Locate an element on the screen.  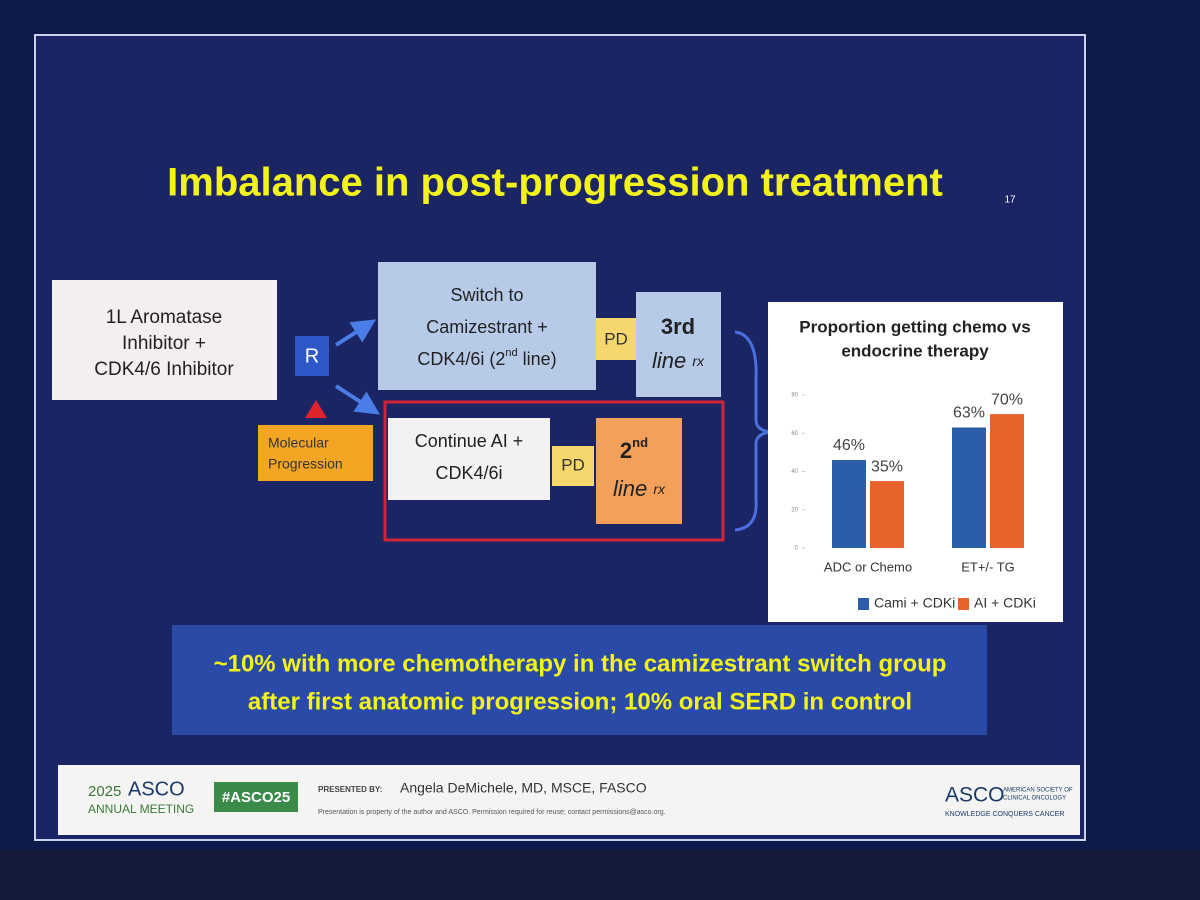
node-label: Molecular is located at coordinates (298, 443).